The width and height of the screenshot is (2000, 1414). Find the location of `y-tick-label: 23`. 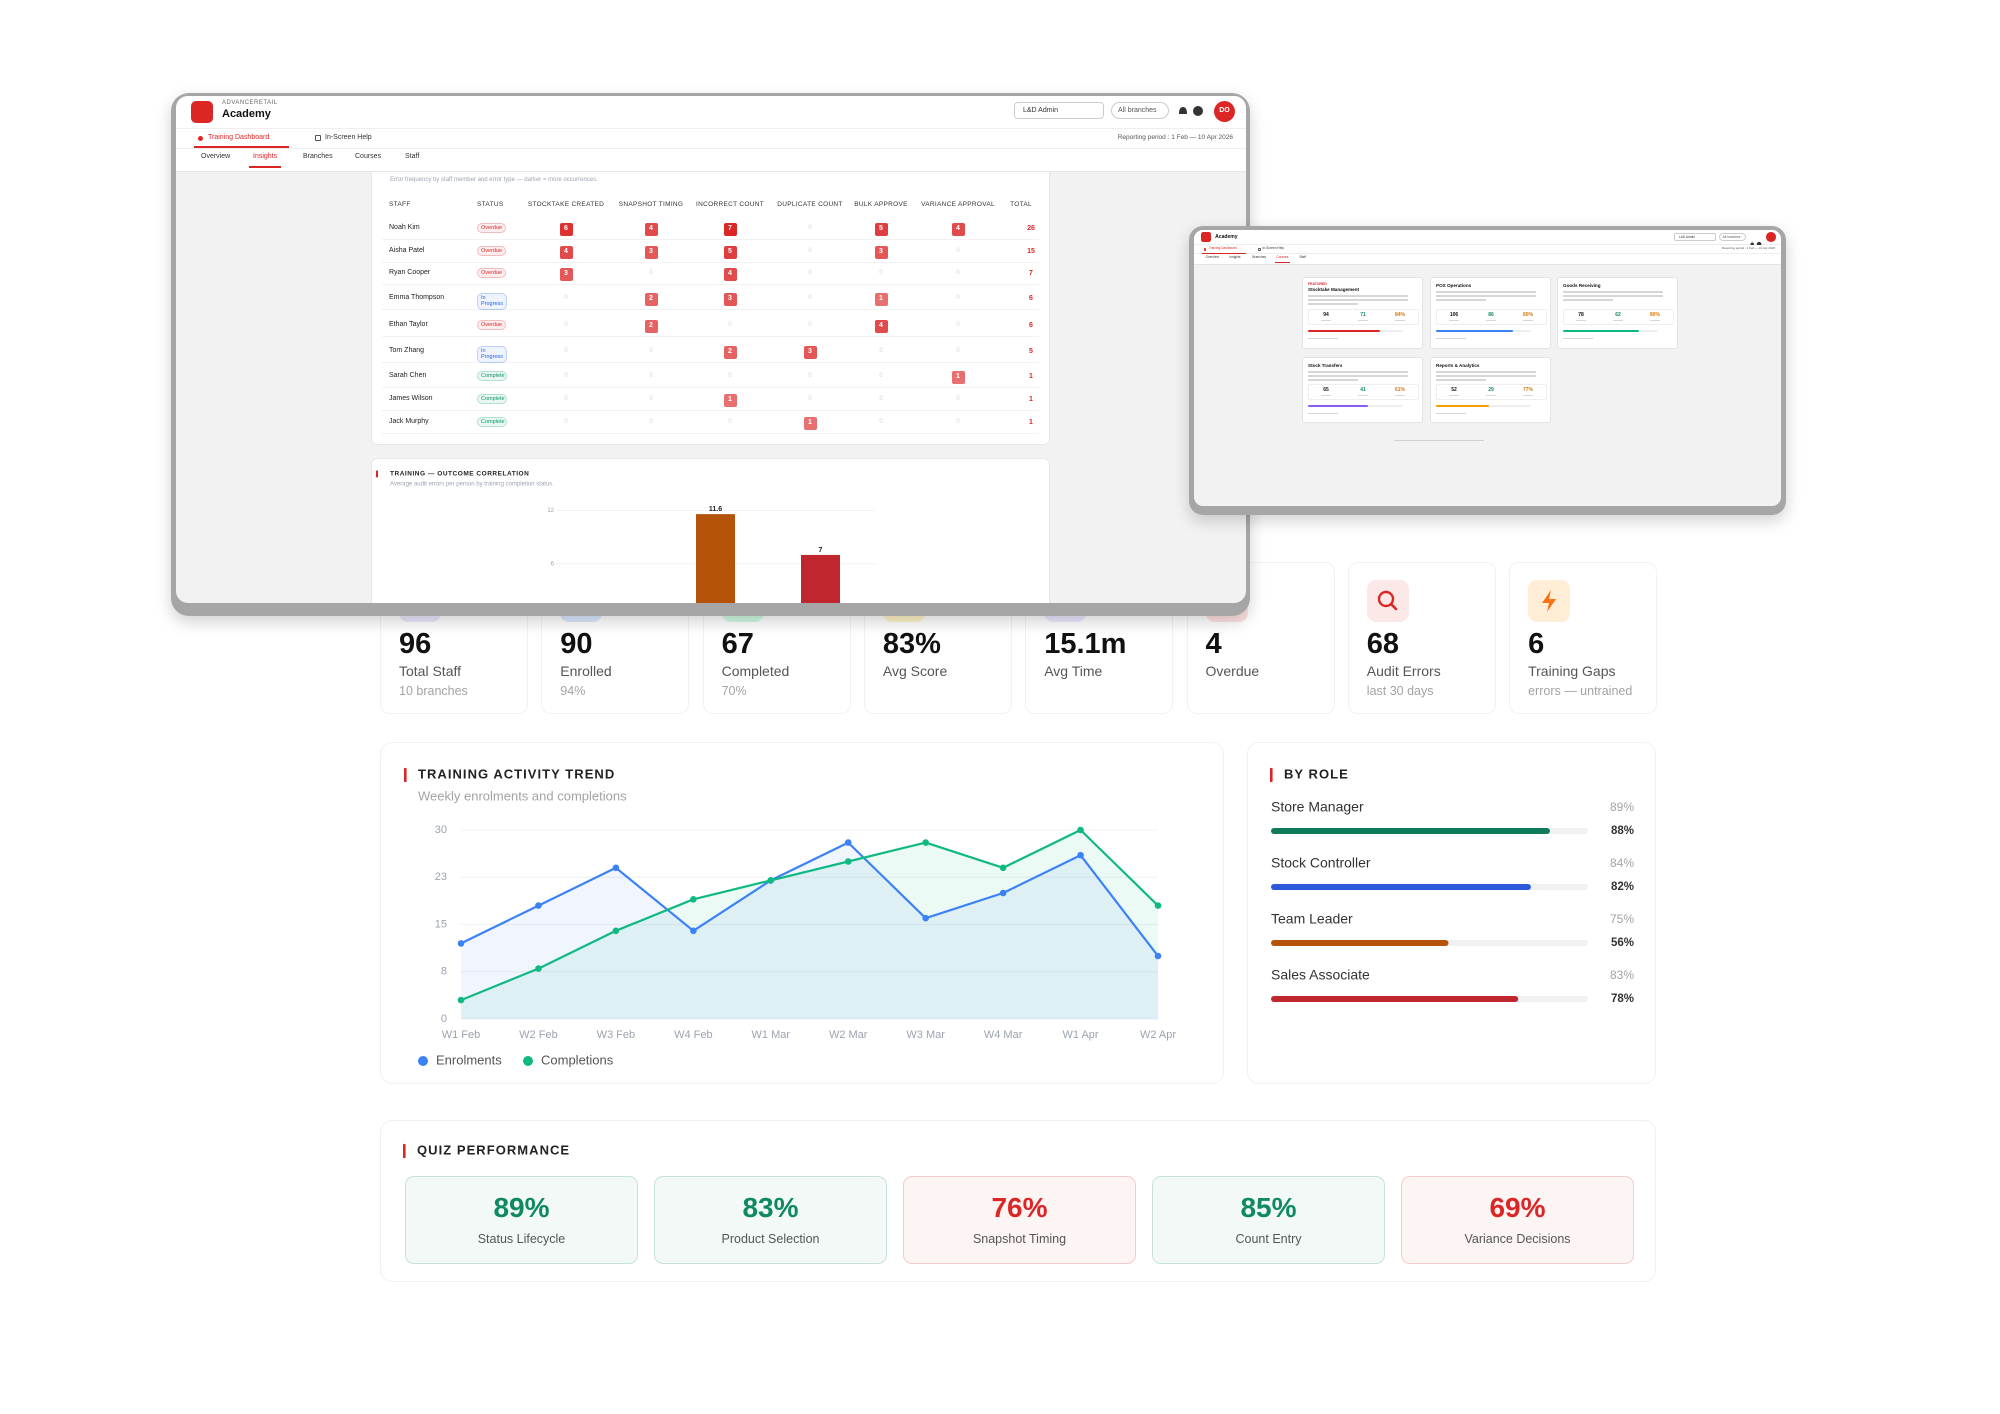

y-tick-label: 23 is located at coordinates (441, 877).